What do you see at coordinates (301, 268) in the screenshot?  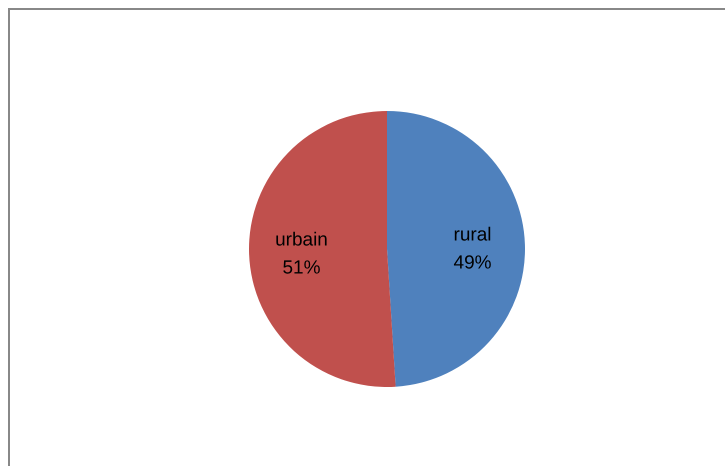 I see `data-label: 51%` at bounding box center [301, 268].